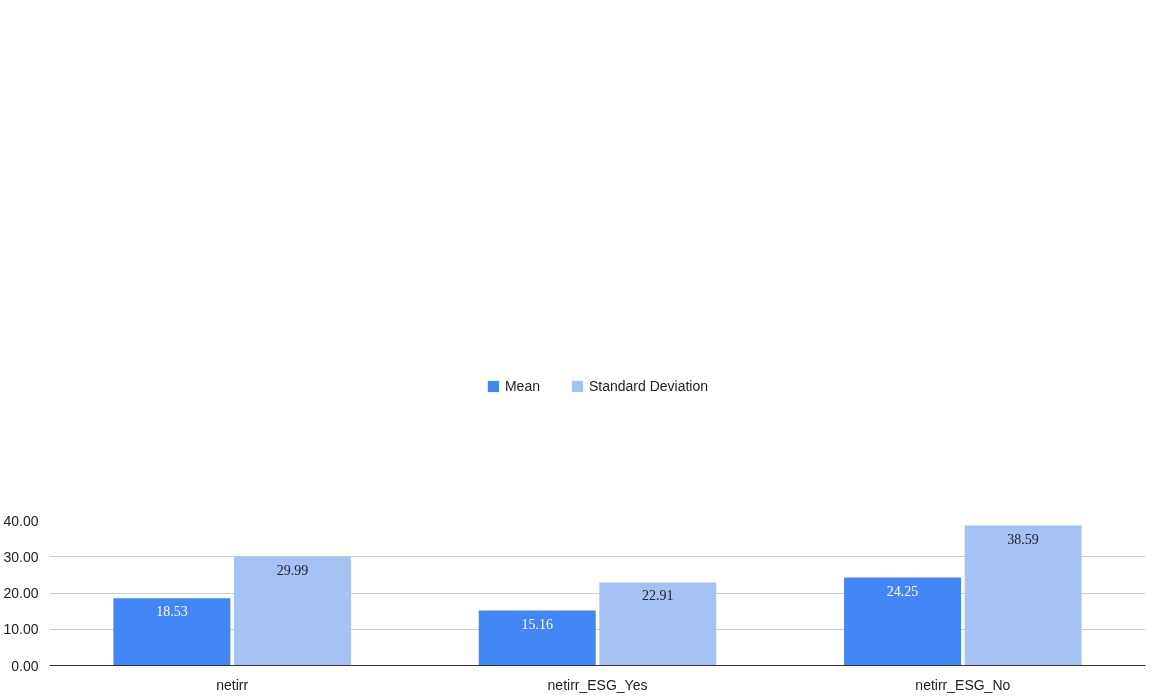 The width and height of the screenshot is (1153, 700). What do you see at coordinates (21, 629) in the screenshot?
I see `y-tick-label: 10.00` at bounding box center [21, 629].